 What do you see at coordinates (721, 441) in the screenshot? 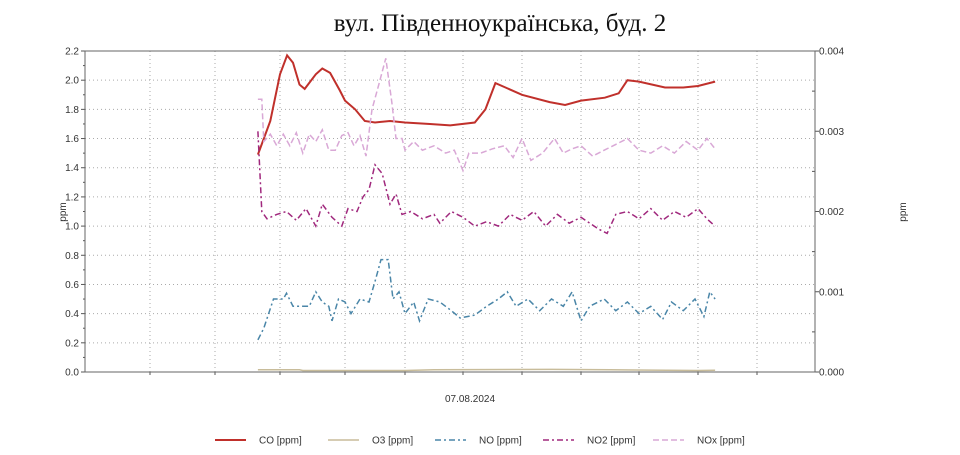
I see `legend-label: NOx [ppm]` at bounding box center [721, 441].